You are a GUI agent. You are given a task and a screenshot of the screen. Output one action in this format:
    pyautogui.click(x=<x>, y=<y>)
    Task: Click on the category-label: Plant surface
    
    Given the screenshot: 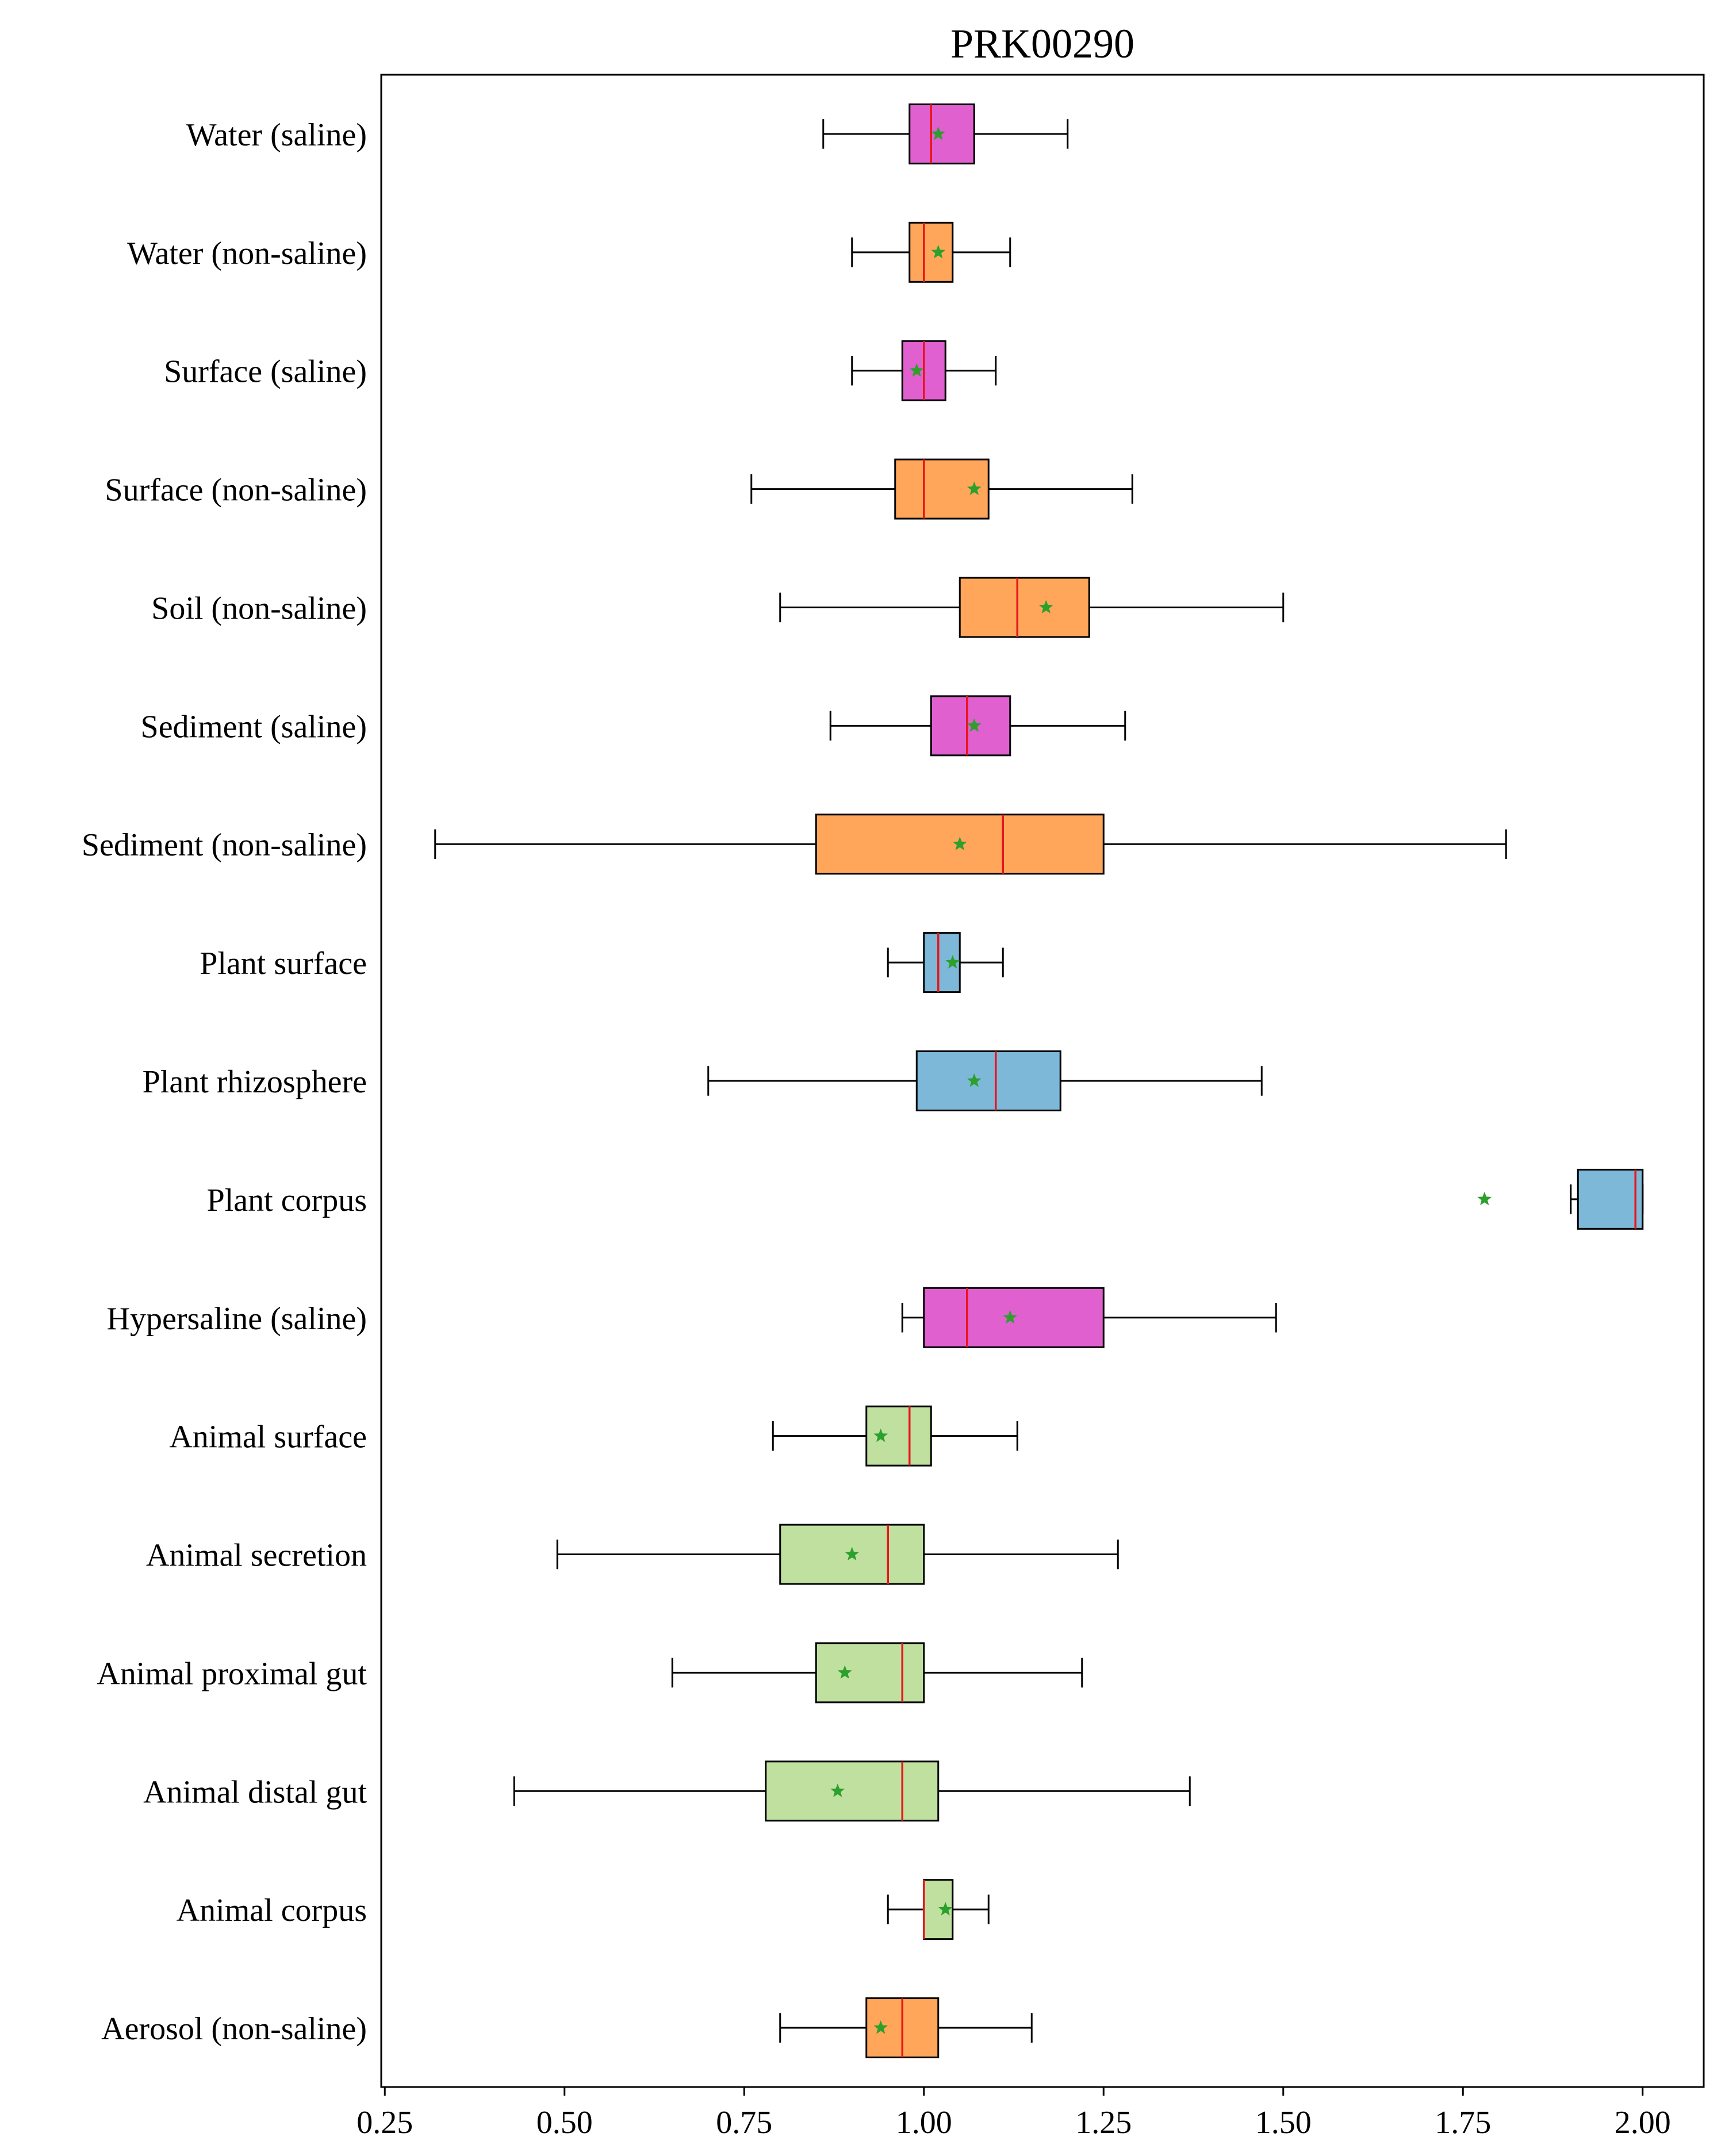 What is the action you would take?
    pyautogui.click(x=283, y=963)
    